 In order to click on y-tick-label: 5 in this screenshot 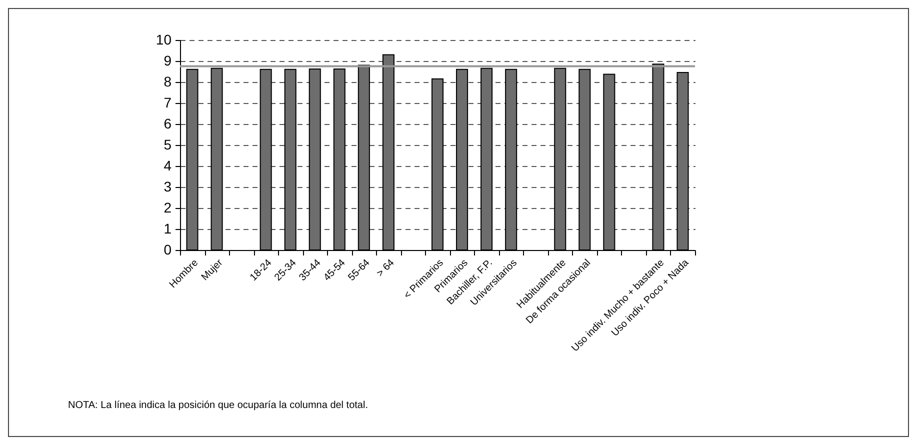, I will do `click(168, 144)`.